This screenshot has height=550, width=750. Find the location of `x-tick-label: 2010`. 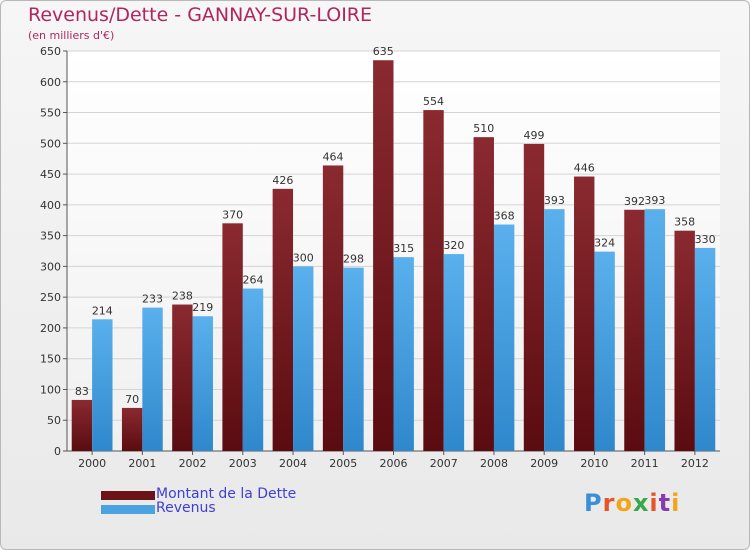

x-tick-label: 2010 is located at coordinates (594, 463).